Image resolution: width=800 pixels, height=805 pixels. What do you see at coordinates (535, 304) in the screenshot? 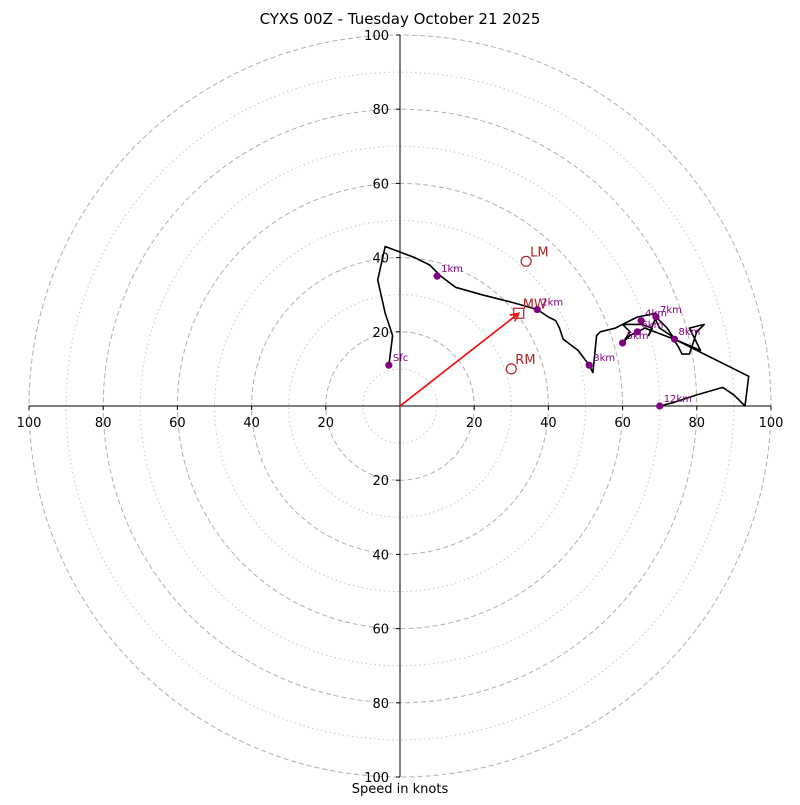
I see `storm-point-mw-label: MW` at bounding box center [535, 304].